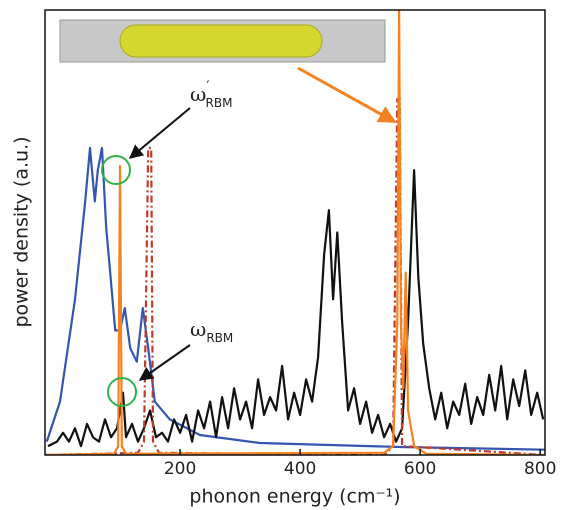 Image resolution: width=562 pixels, height=510 pixels. I want to click on x-axis-label: phonon energy (cm⁻¹), so click(294, 497).